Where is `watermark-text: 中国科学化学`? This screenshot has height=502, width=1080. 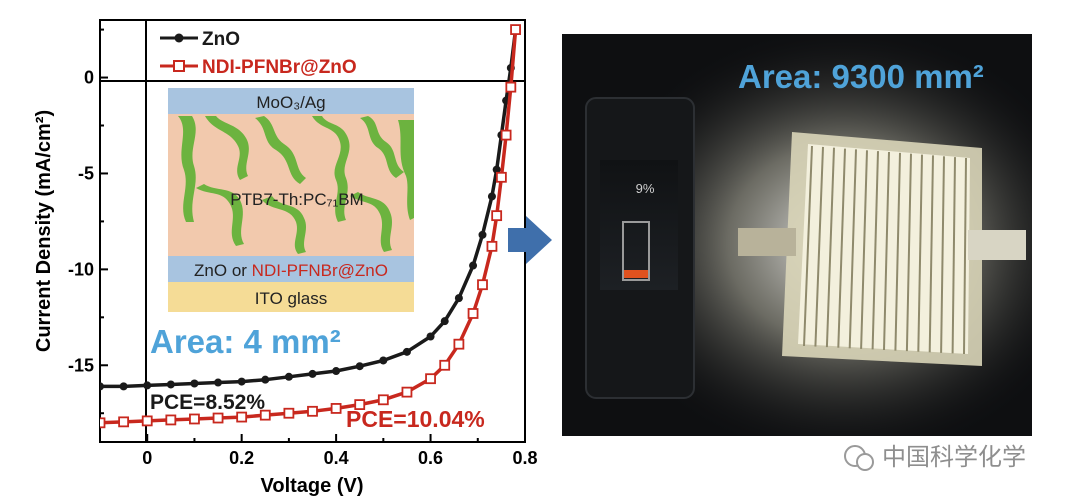 watermark-text: 中国科学化学 is located at coordinates (954, 457).